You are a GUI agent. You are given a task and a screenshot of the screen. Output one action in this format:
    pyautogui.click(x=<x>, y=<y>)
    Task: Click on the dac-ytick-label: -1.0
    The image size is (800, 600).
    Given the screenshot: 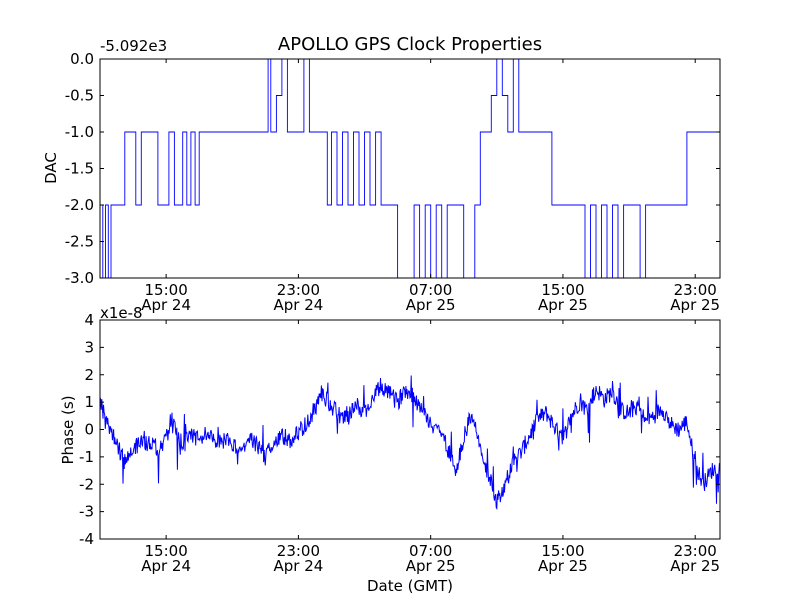 What is the action you would take?
    pyautogui.click(x=79, y=132)
    